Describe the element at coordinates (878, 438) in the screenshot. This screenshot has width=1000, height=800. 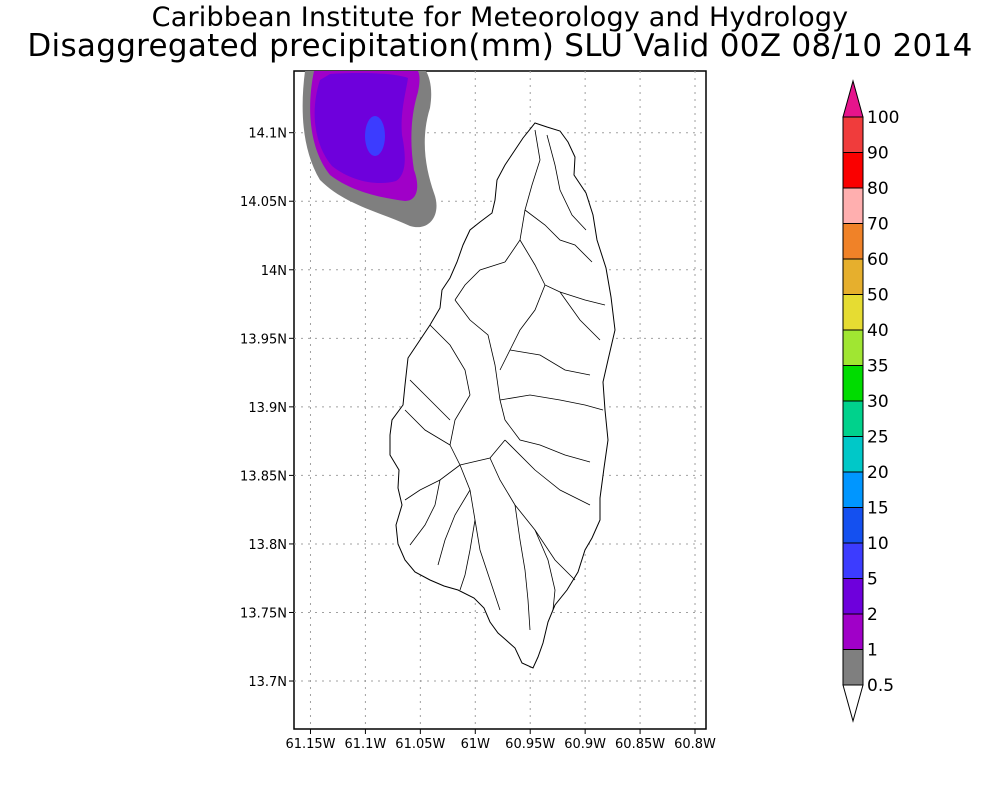
I see `colorbar-level-label: 25` at that location.